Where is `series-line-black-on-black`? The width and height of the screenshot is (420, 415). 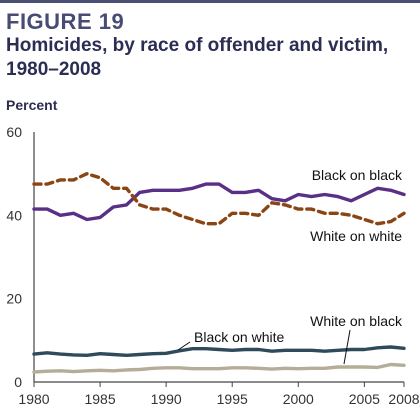
series-line-black-on-black is located at coordinates (219, 202).